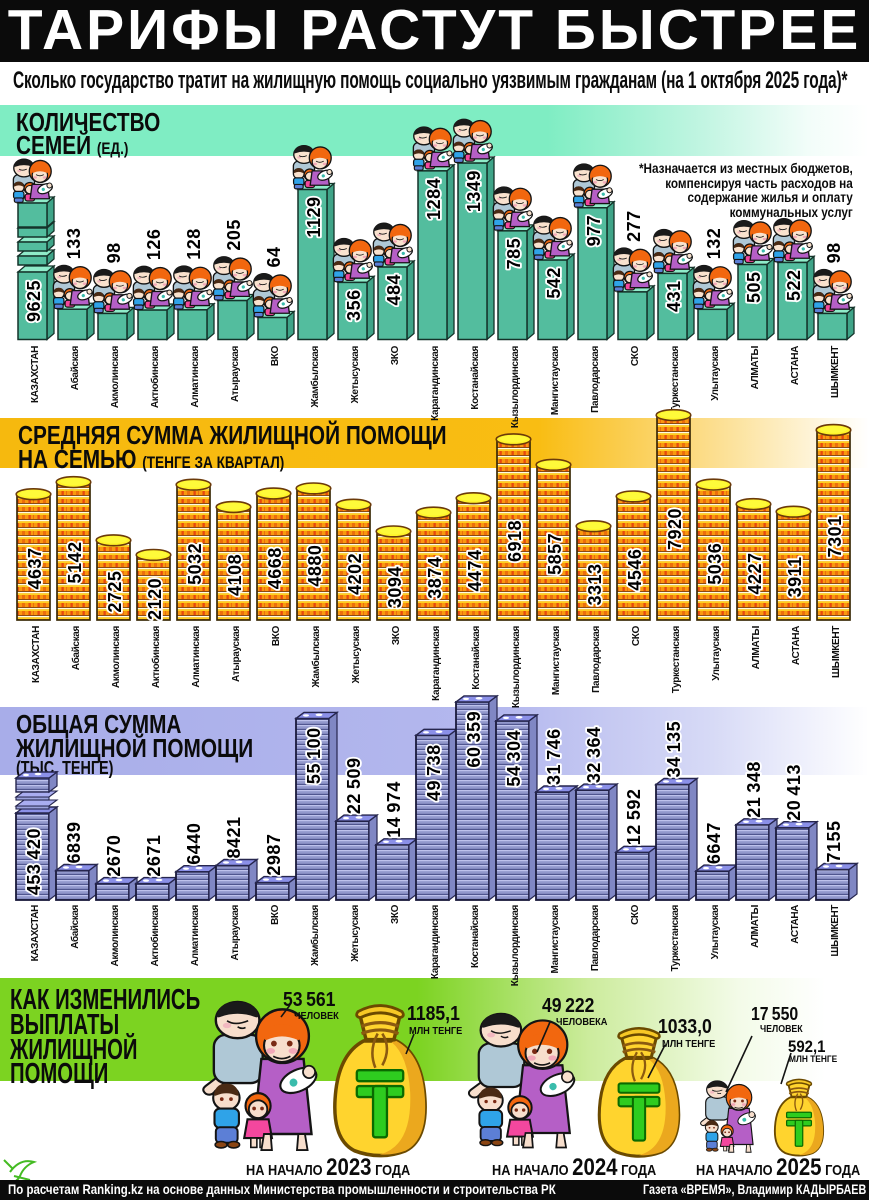 This screenshot has width=869, height=1200. I want to click on svg-text: Карагандинская, so click(436, 662).